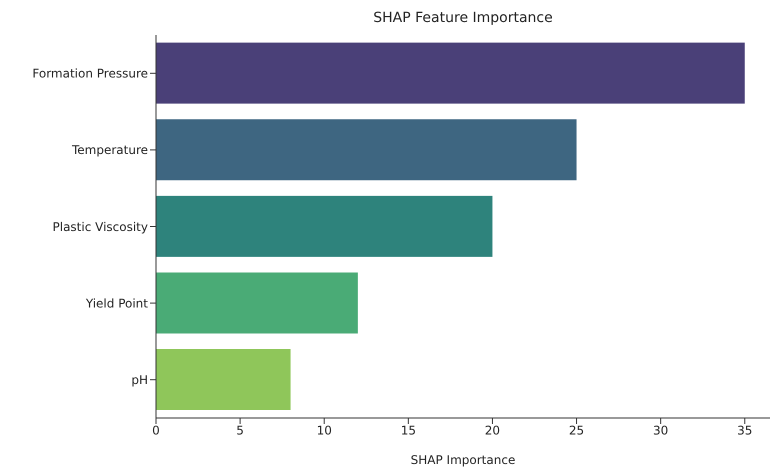 The width and height of the screenshot is (771, 468). What do you see at coordinates (116, 303) in the screenshot?
I see `y-tick-label: Yield Point` at bounding box center [116, 303].